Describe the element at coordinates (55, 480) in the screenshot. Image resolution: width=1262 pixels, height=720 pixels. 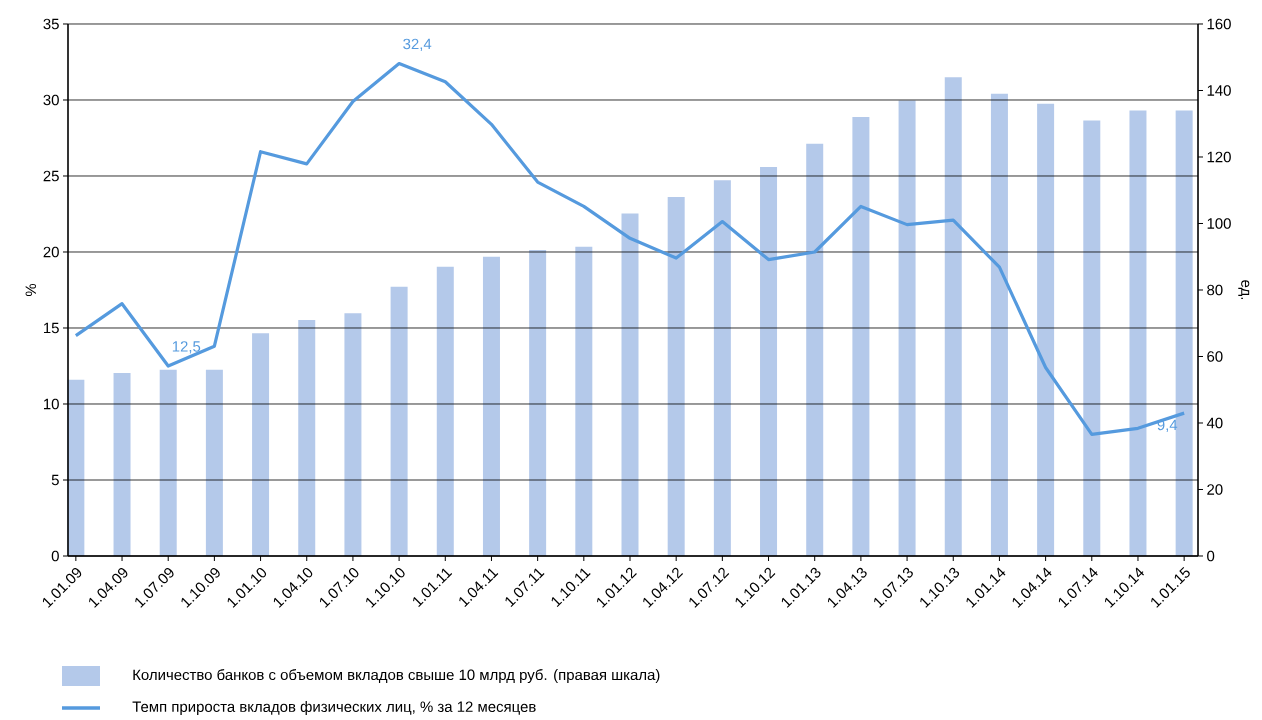
I see `y-tick-label: 5` at that location.